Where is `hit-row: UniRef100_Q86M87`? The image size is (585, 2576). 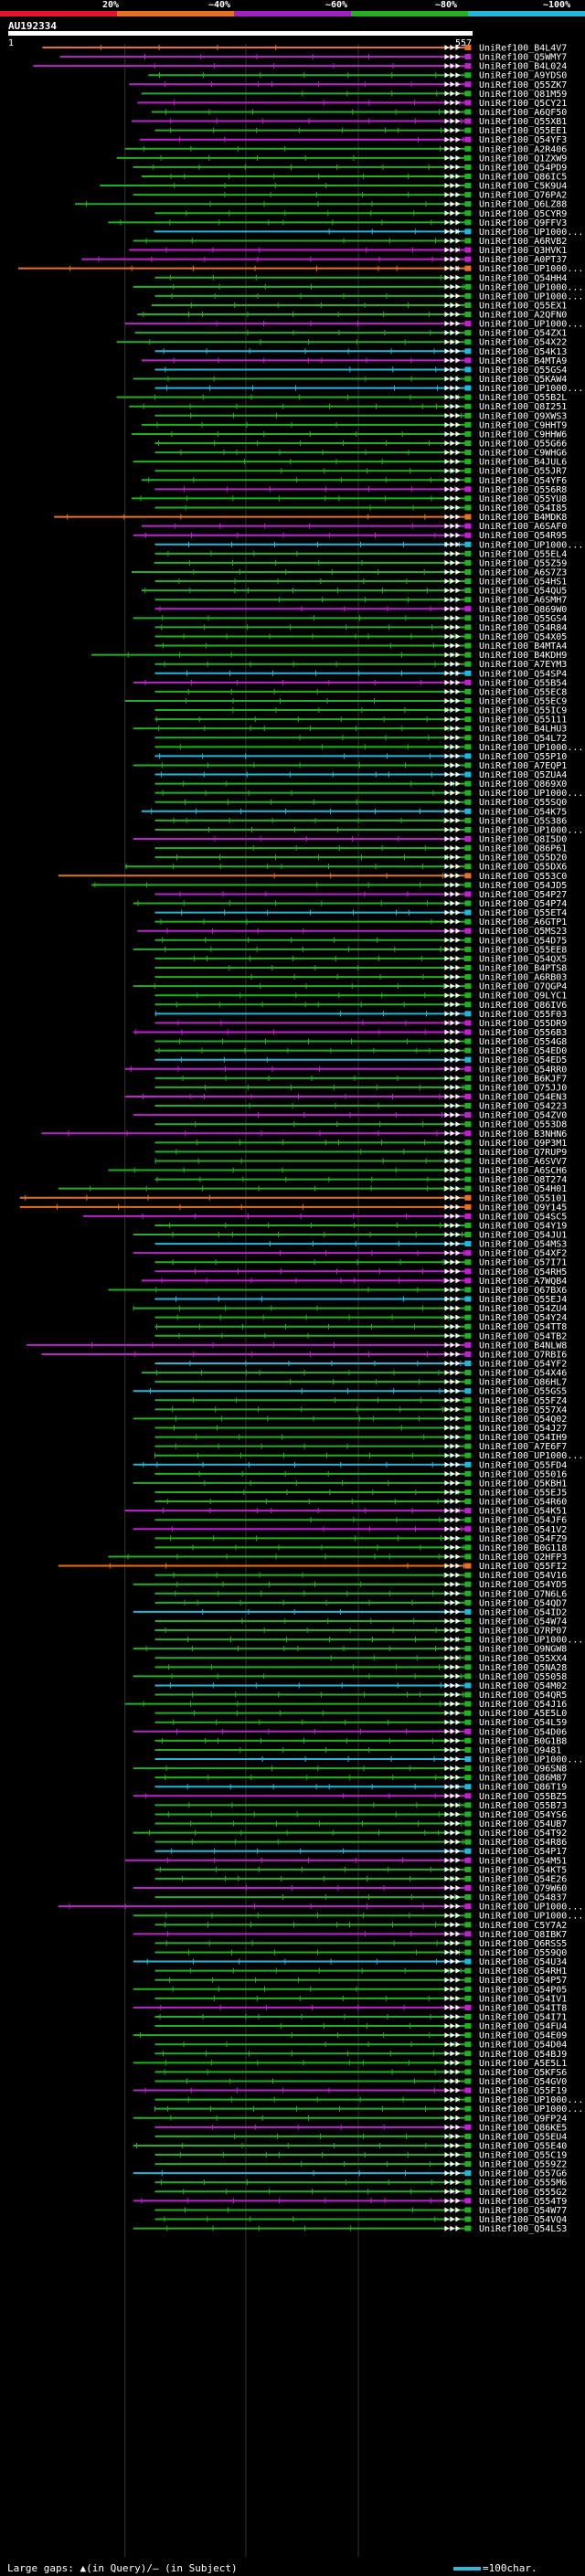
hit-row: UniRef100_Q86M87 is located at coordinates (361, 1779).